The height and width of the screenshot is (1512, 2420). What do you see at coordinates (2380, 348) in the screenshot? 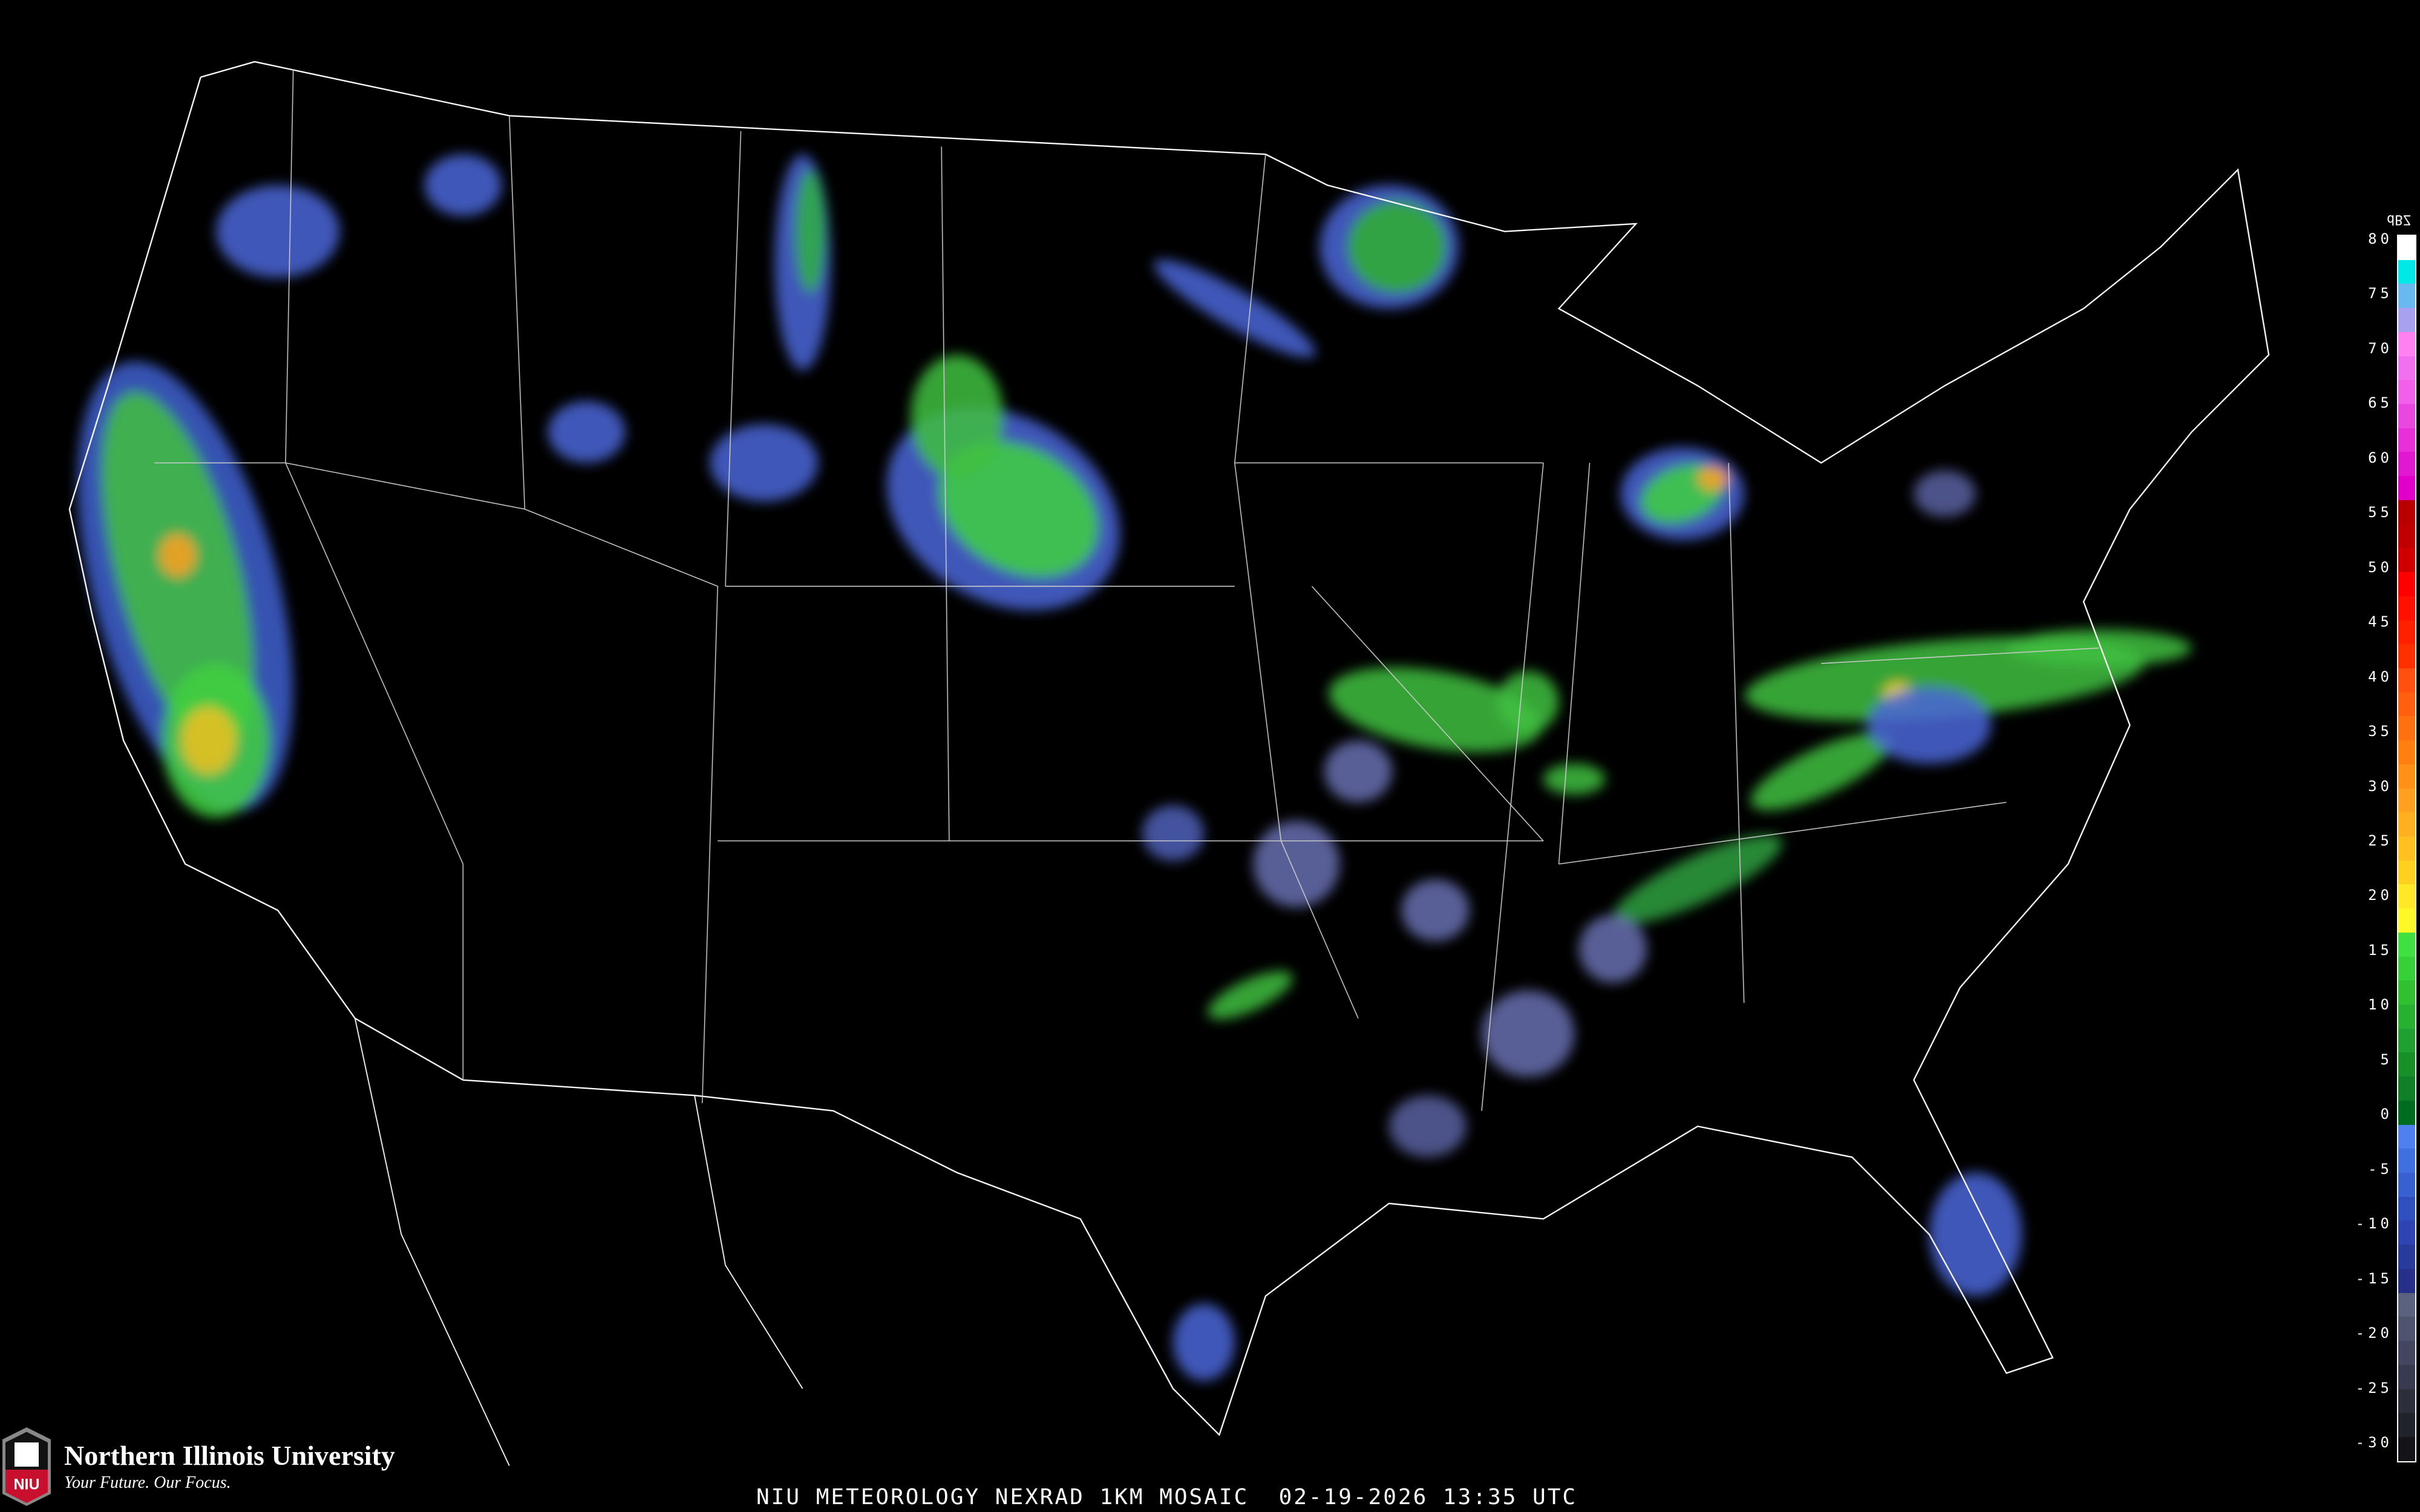
I see `legend-tick-label: 70` at bounding box center [2380, 348].